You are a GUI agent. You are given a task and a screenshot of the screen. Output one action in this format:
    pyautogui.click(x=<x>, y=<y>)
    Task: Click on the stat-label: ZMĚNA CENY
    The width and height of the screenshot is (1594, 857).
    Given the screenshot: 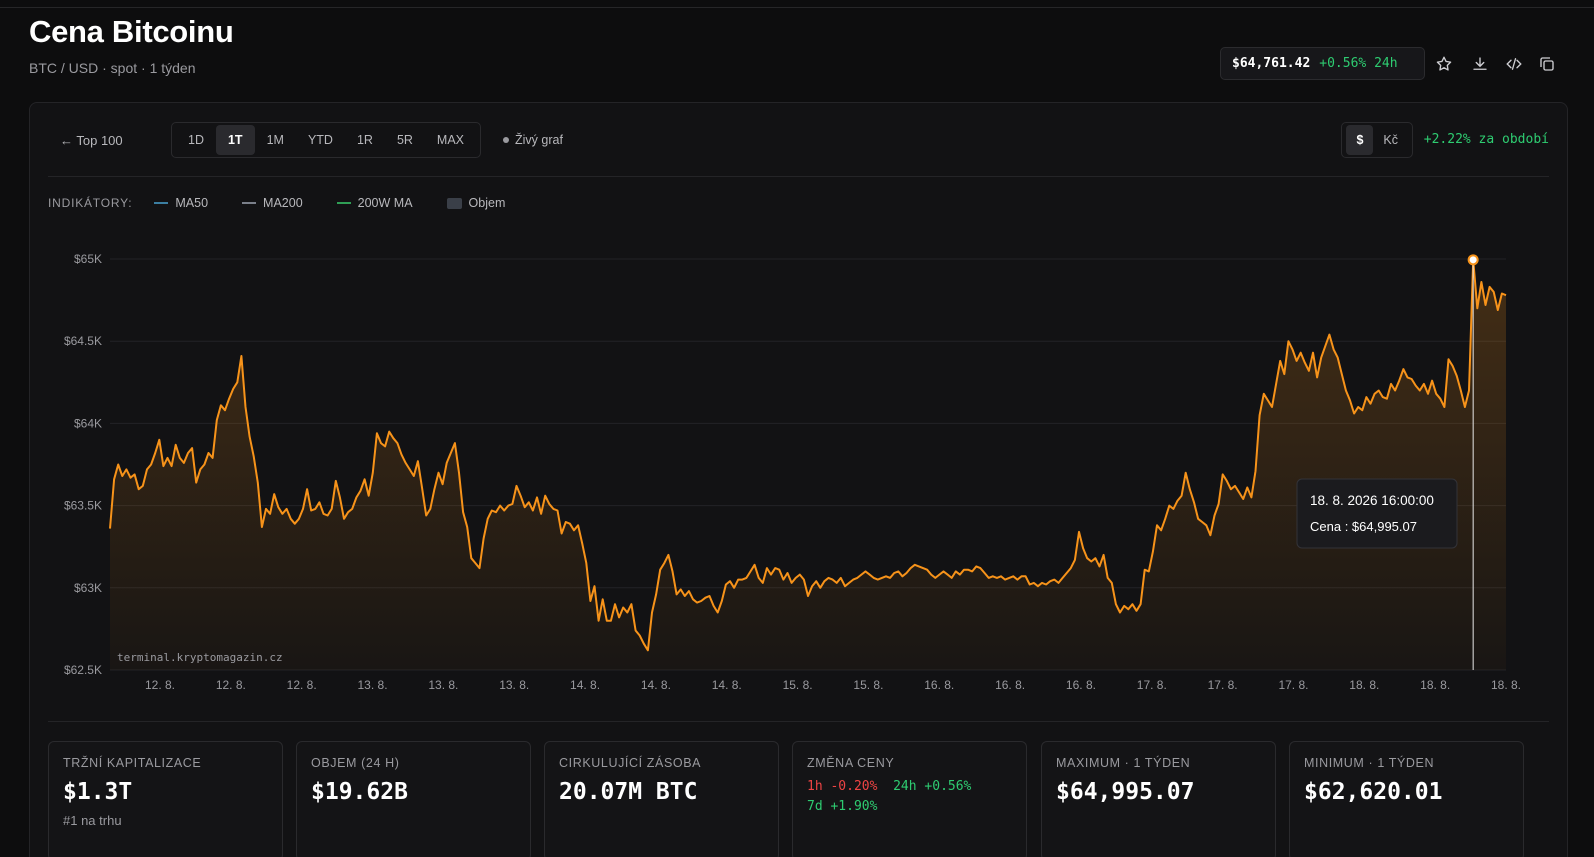 What is the action you would take?
    pyautogui.click(x=851, y=763)
    